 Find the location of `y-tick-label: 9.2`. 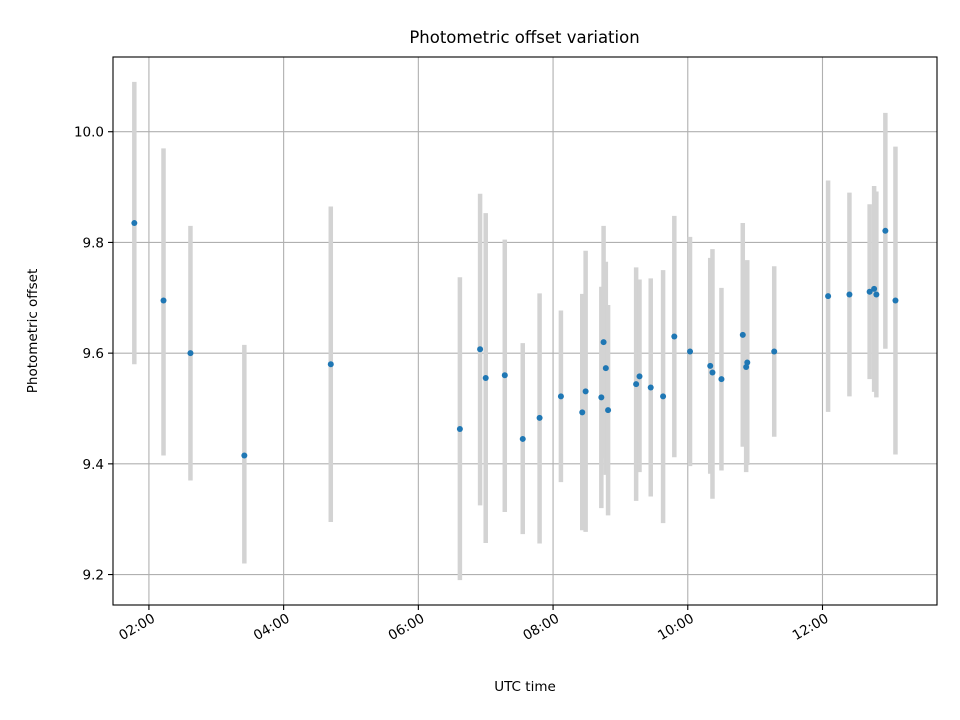

y-tick-label: 9.2 is located at coordinates (93, 576).